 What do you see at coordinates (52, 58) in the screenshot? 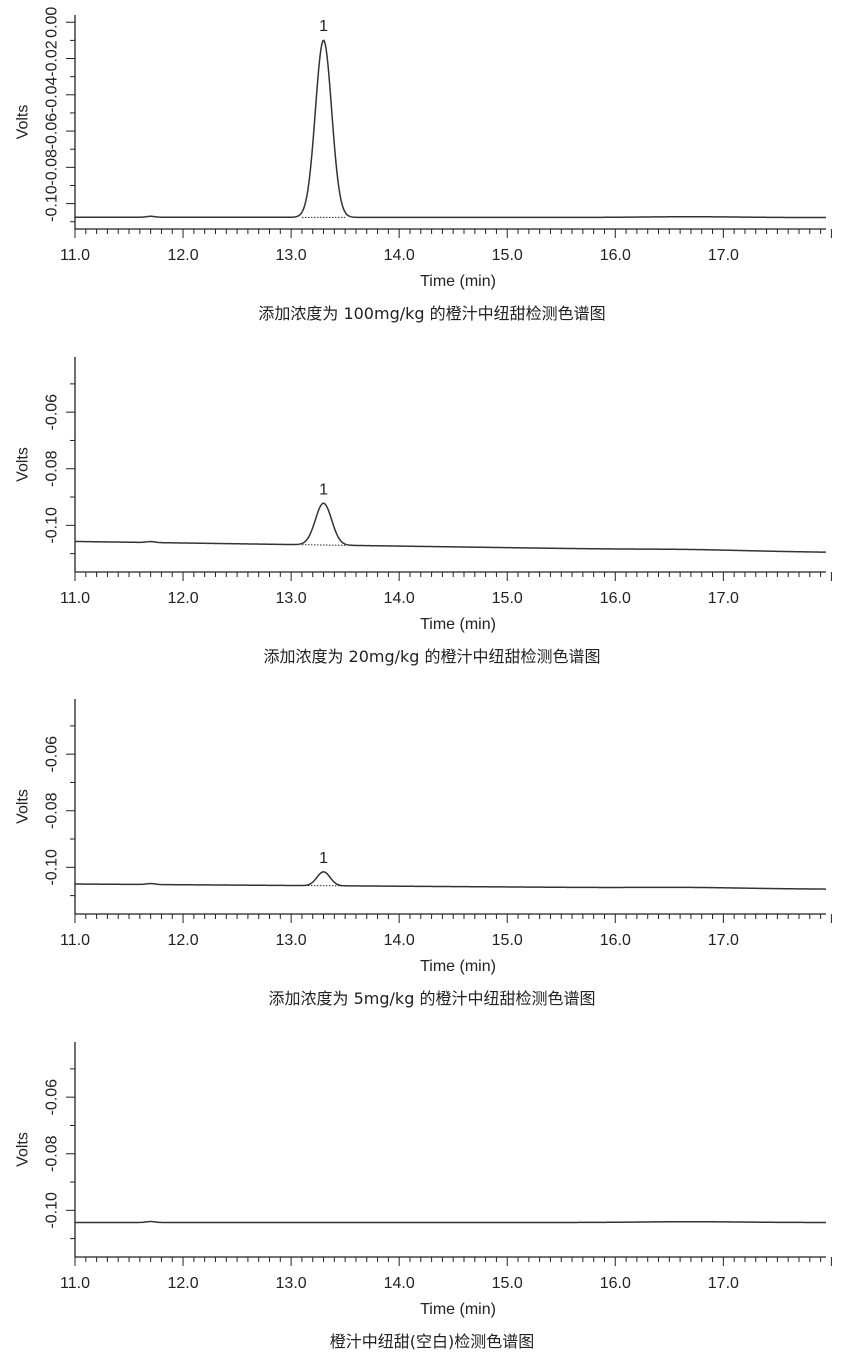
I see `y-tick-label: -0.02` at bounding box center [52, 58].